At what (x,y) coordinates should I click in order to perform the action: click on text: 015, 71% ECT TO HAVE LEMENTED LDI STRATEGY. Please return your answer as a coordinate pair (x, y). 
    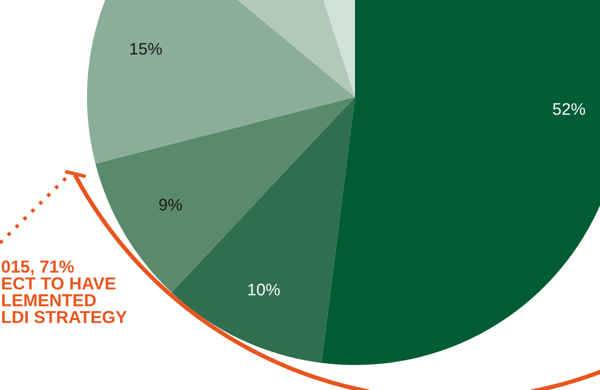
    Looking at the image, I should click on (64, 292).